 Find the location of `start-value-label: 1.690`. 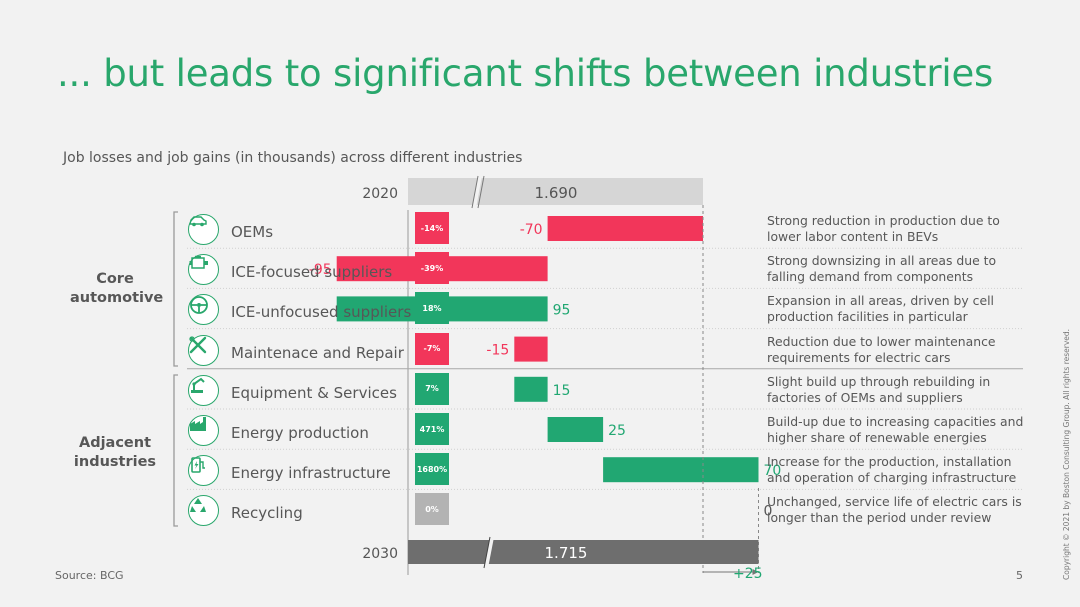

start-value-label: 1.690 is located at coordinates (556, 193).